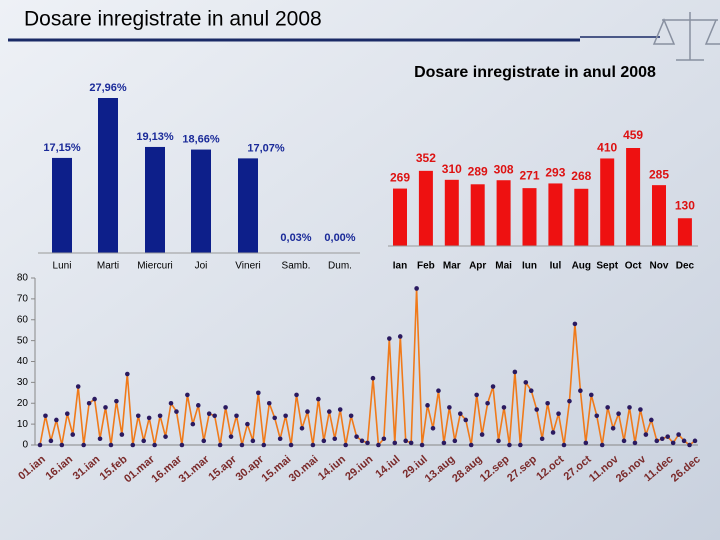 This screenshot has height=540, width=720. Describe the element at coordinates (23, 382) in the screenshot. I see `y-tick-label: 30` at that location.